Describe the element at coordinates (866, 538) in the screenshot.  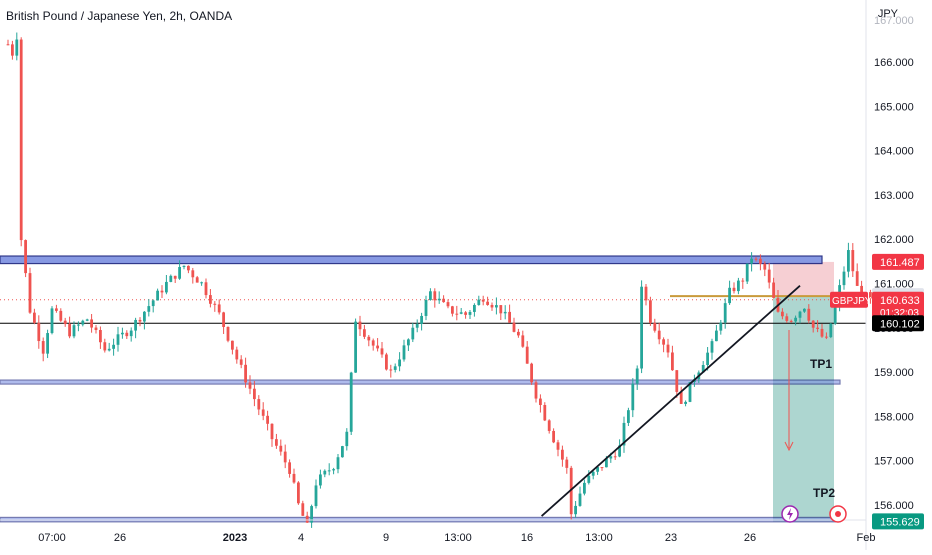
I see `time-tick-label: Feb` at that location.